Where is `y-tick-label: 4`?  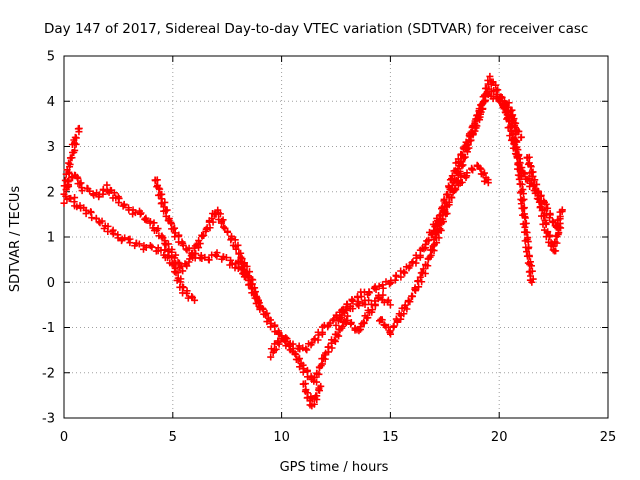
y-tick-label: 4 is located at coordinates (51, 102).